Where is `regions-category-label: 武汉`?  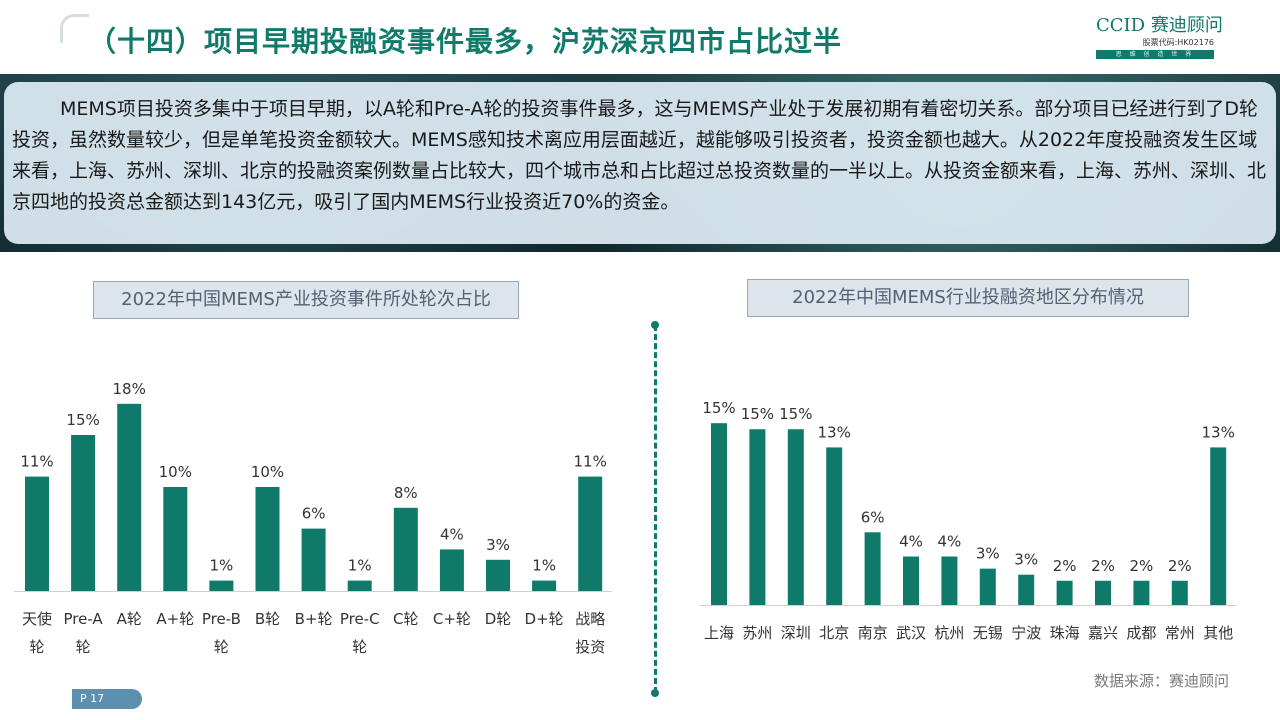 regions-category-label: 武汉 is located at coordinates (911, 633).